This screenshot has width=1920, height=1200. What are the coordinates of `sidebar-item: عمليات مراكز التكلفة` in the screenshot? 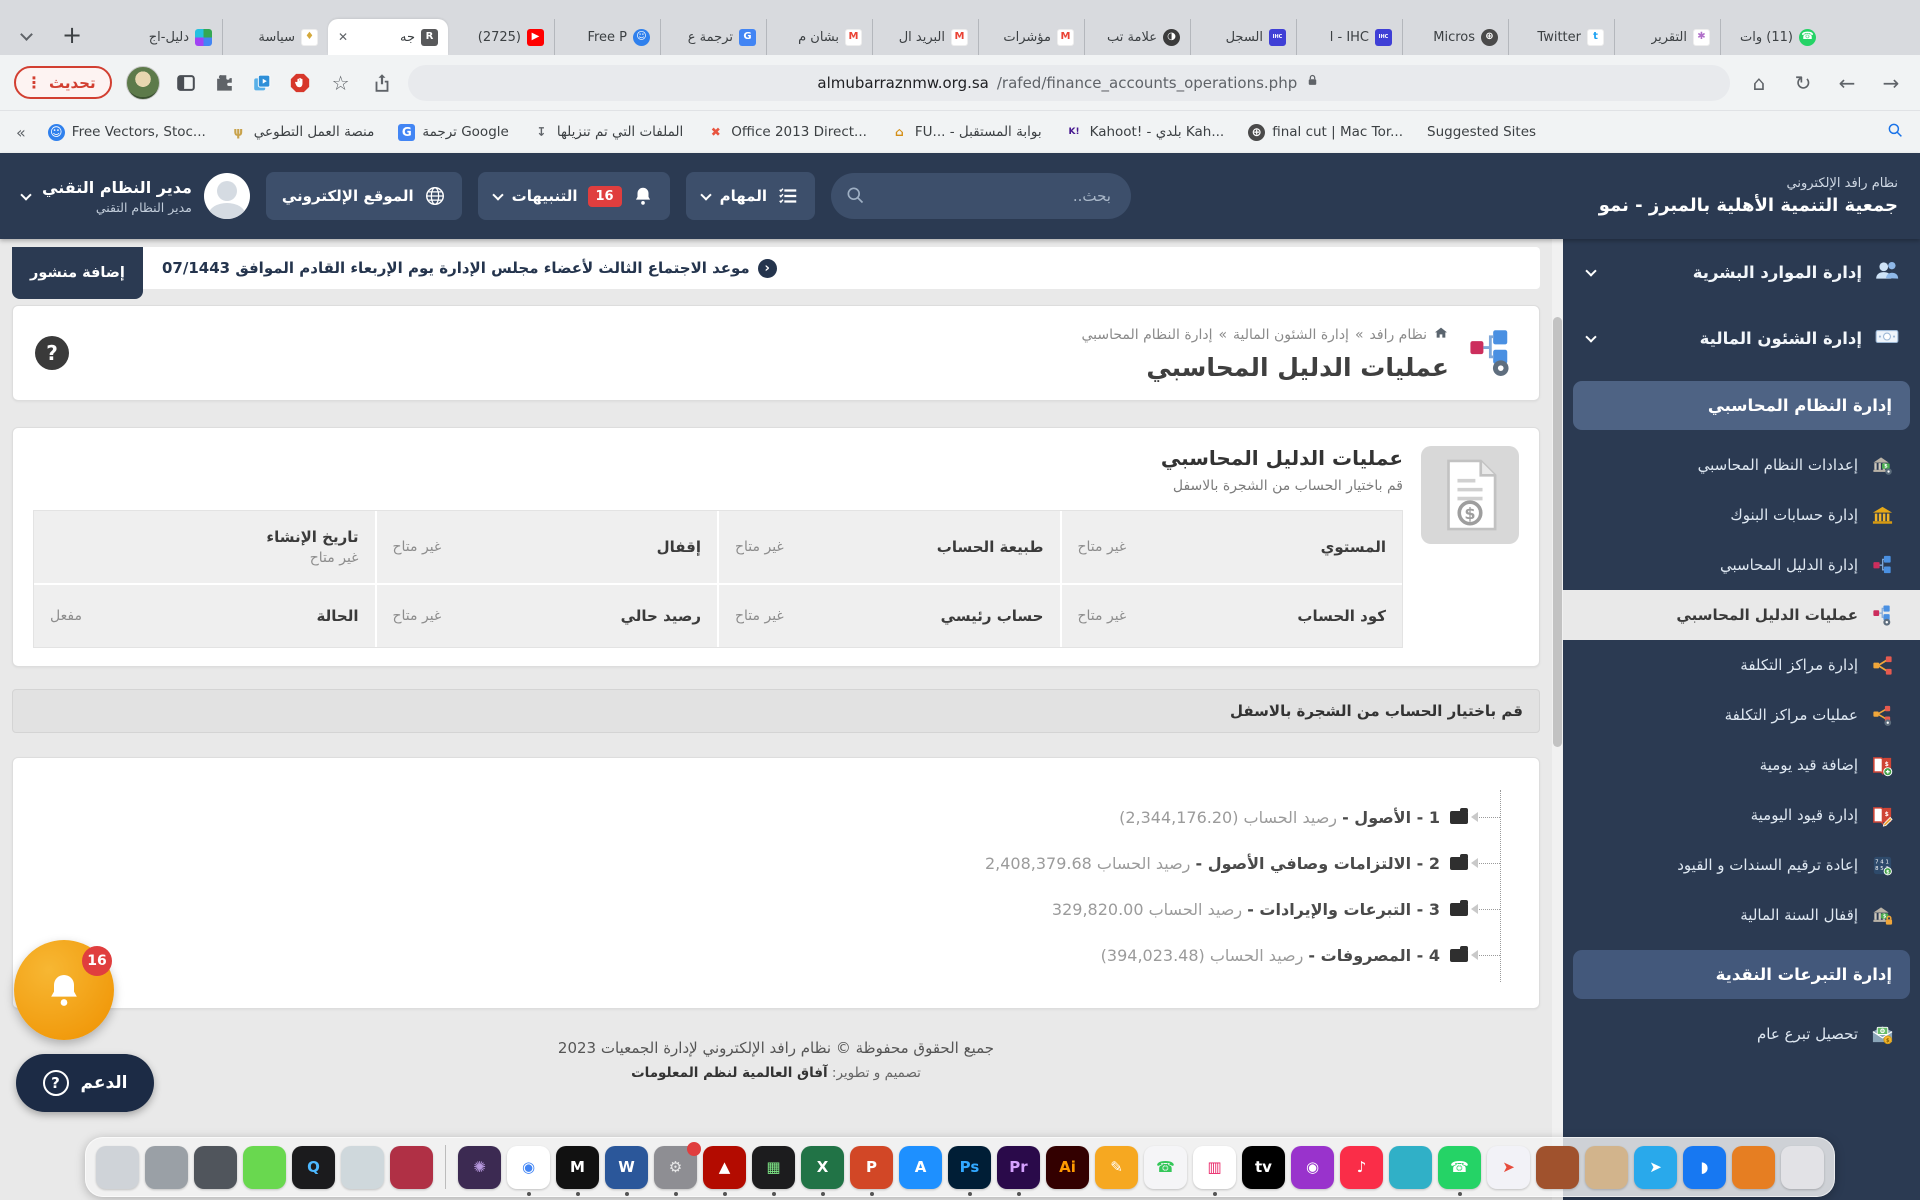 It's located at (1741, 715).